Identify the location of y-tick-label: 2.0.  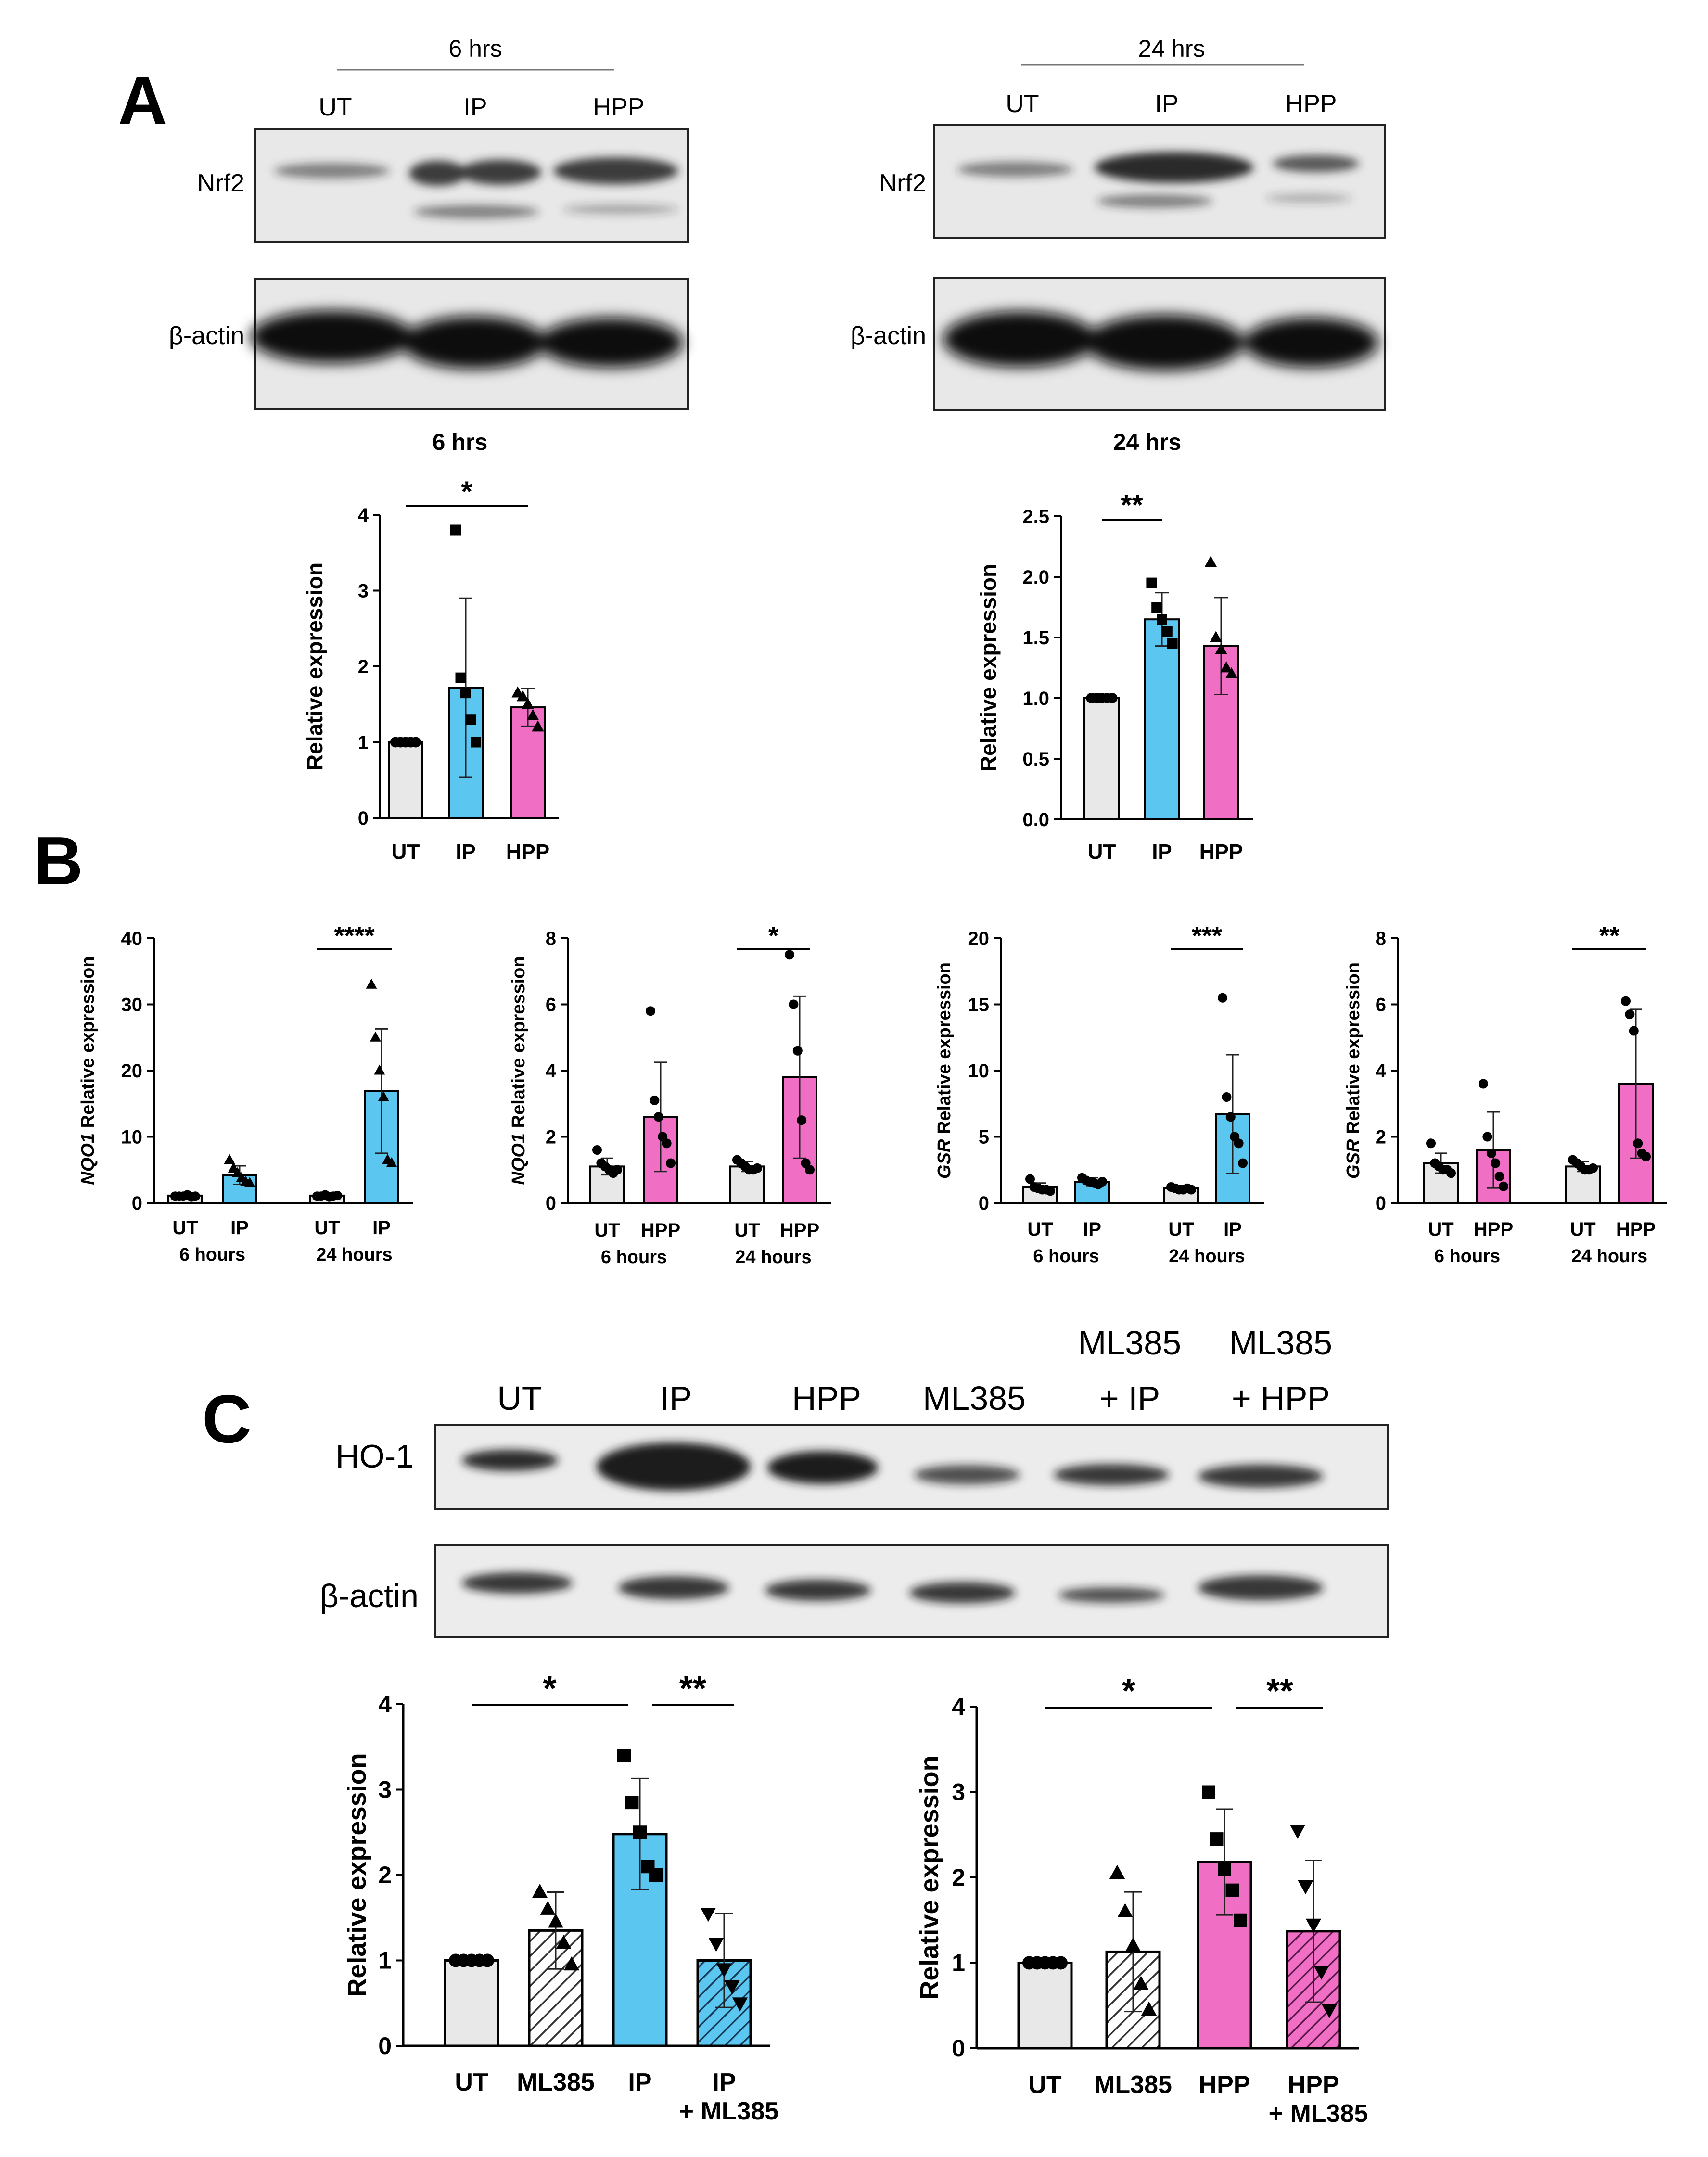
(1035, 577).